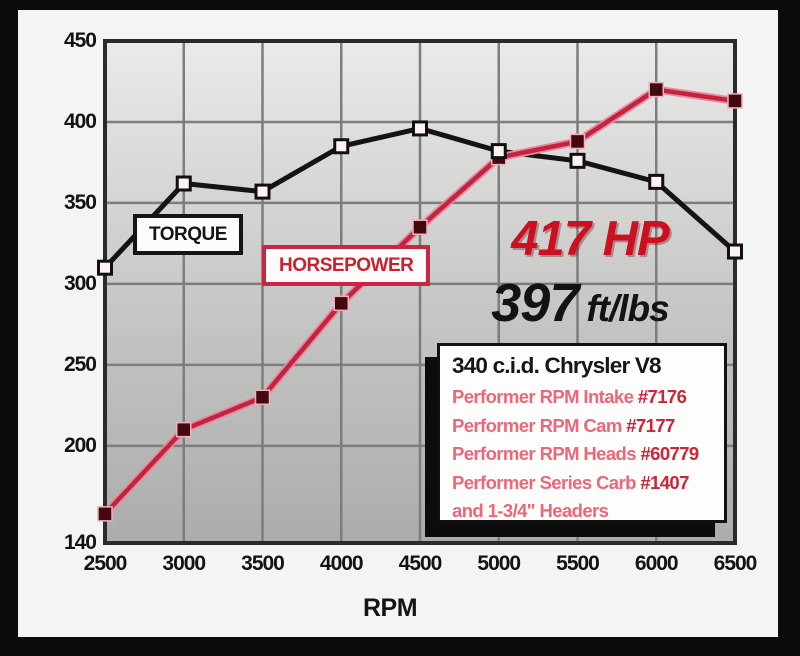  Describe the element at coordinates (667, 453) in the screenshot. I see `part-number: #60779` at that location.